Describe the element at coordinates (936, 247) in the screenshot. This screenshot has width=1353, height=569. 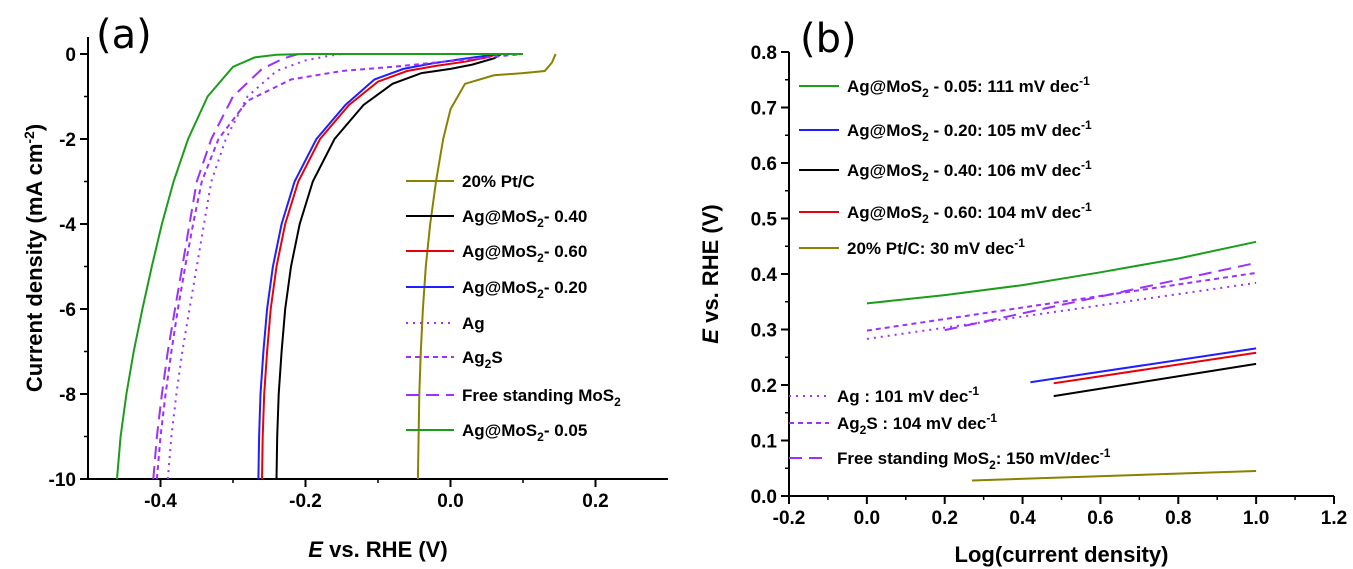
I see `legend-label: 20% Pt/C: 30 mV dec-1` at that location.